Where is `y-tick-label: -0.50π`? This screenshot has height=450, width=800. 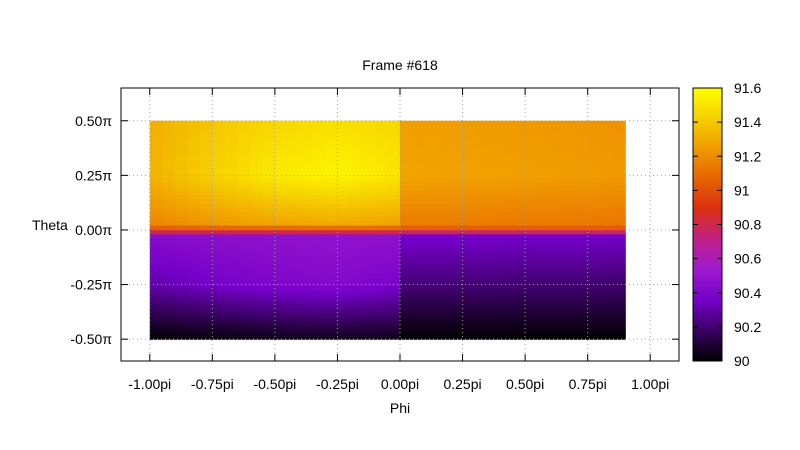
y-tick-label: -0.50π is located at coordinates (91, 339).